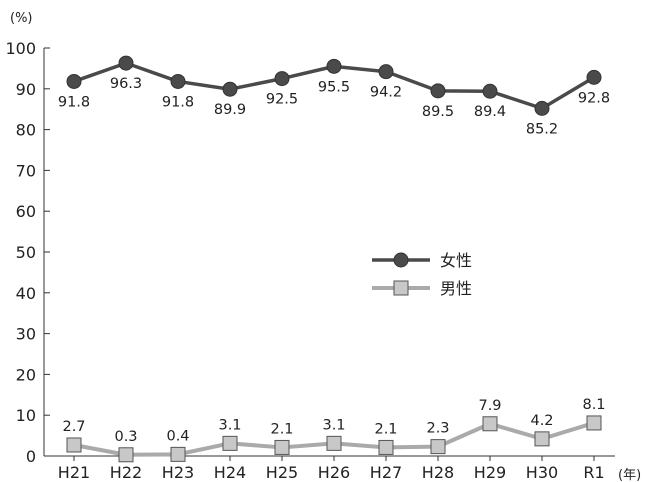  I want to click on data-label-female: 85.2, so click(542, 129).